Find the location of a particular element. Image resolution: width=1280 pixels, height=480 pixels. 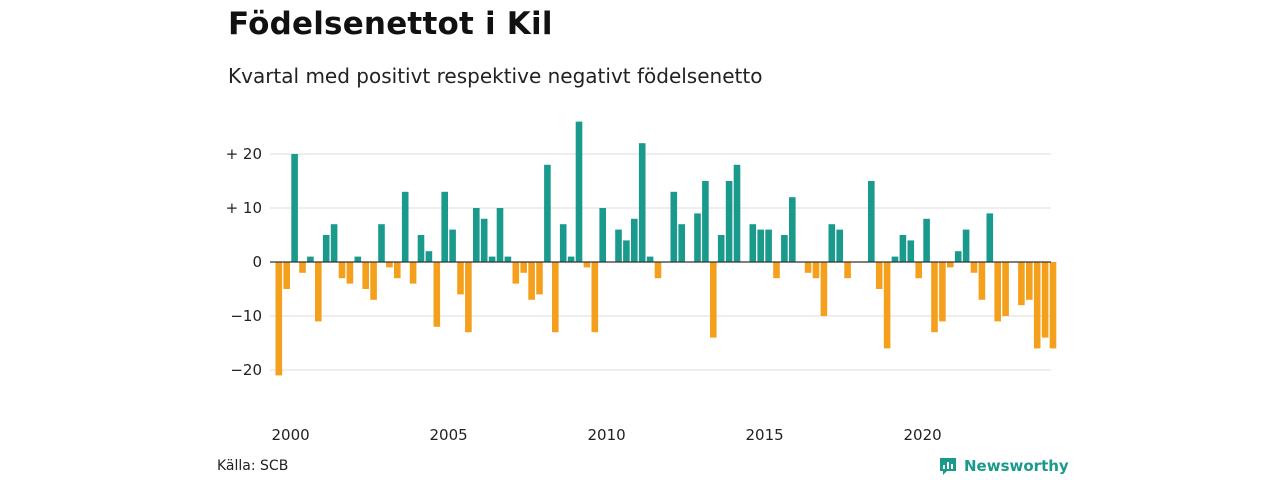

y-tick-label: −10 is located at coordinates (246, 316).